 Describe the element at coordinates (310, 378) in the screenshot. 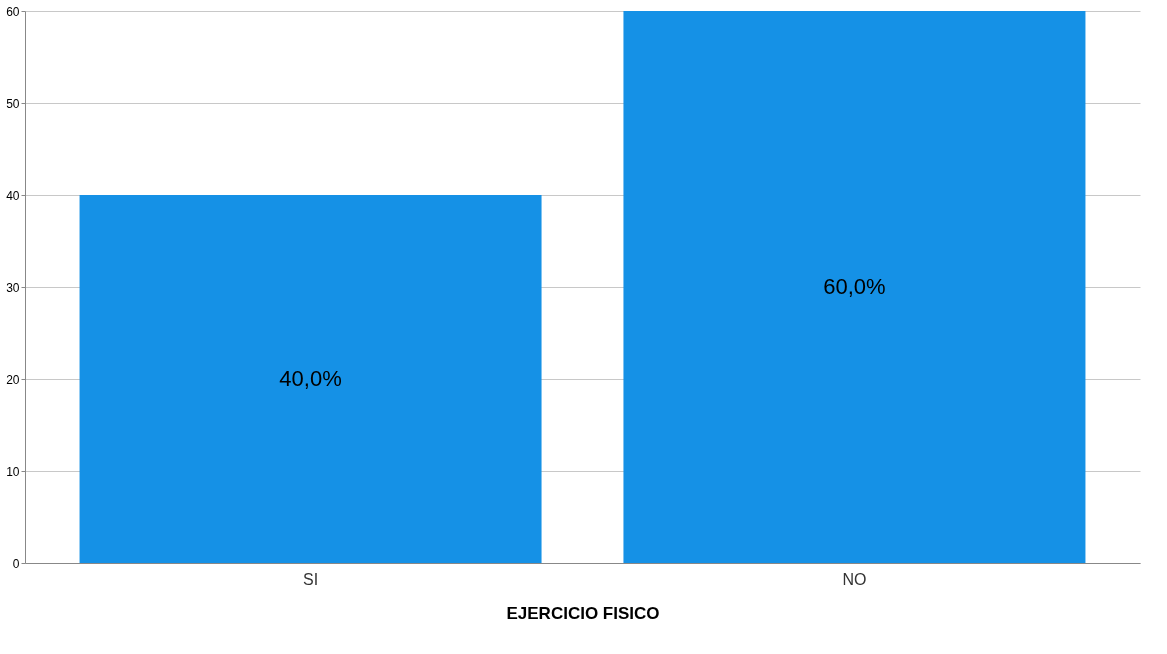

I see `data-label: 40,0%` at that location.